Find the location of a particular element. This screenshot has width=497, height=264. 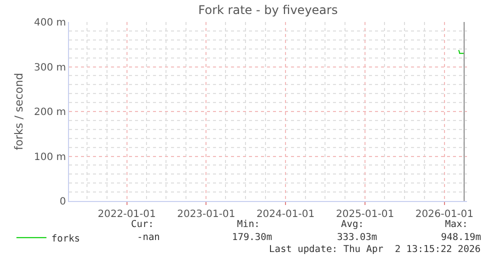

text: 179.30m is located at coordinates (252, 237).